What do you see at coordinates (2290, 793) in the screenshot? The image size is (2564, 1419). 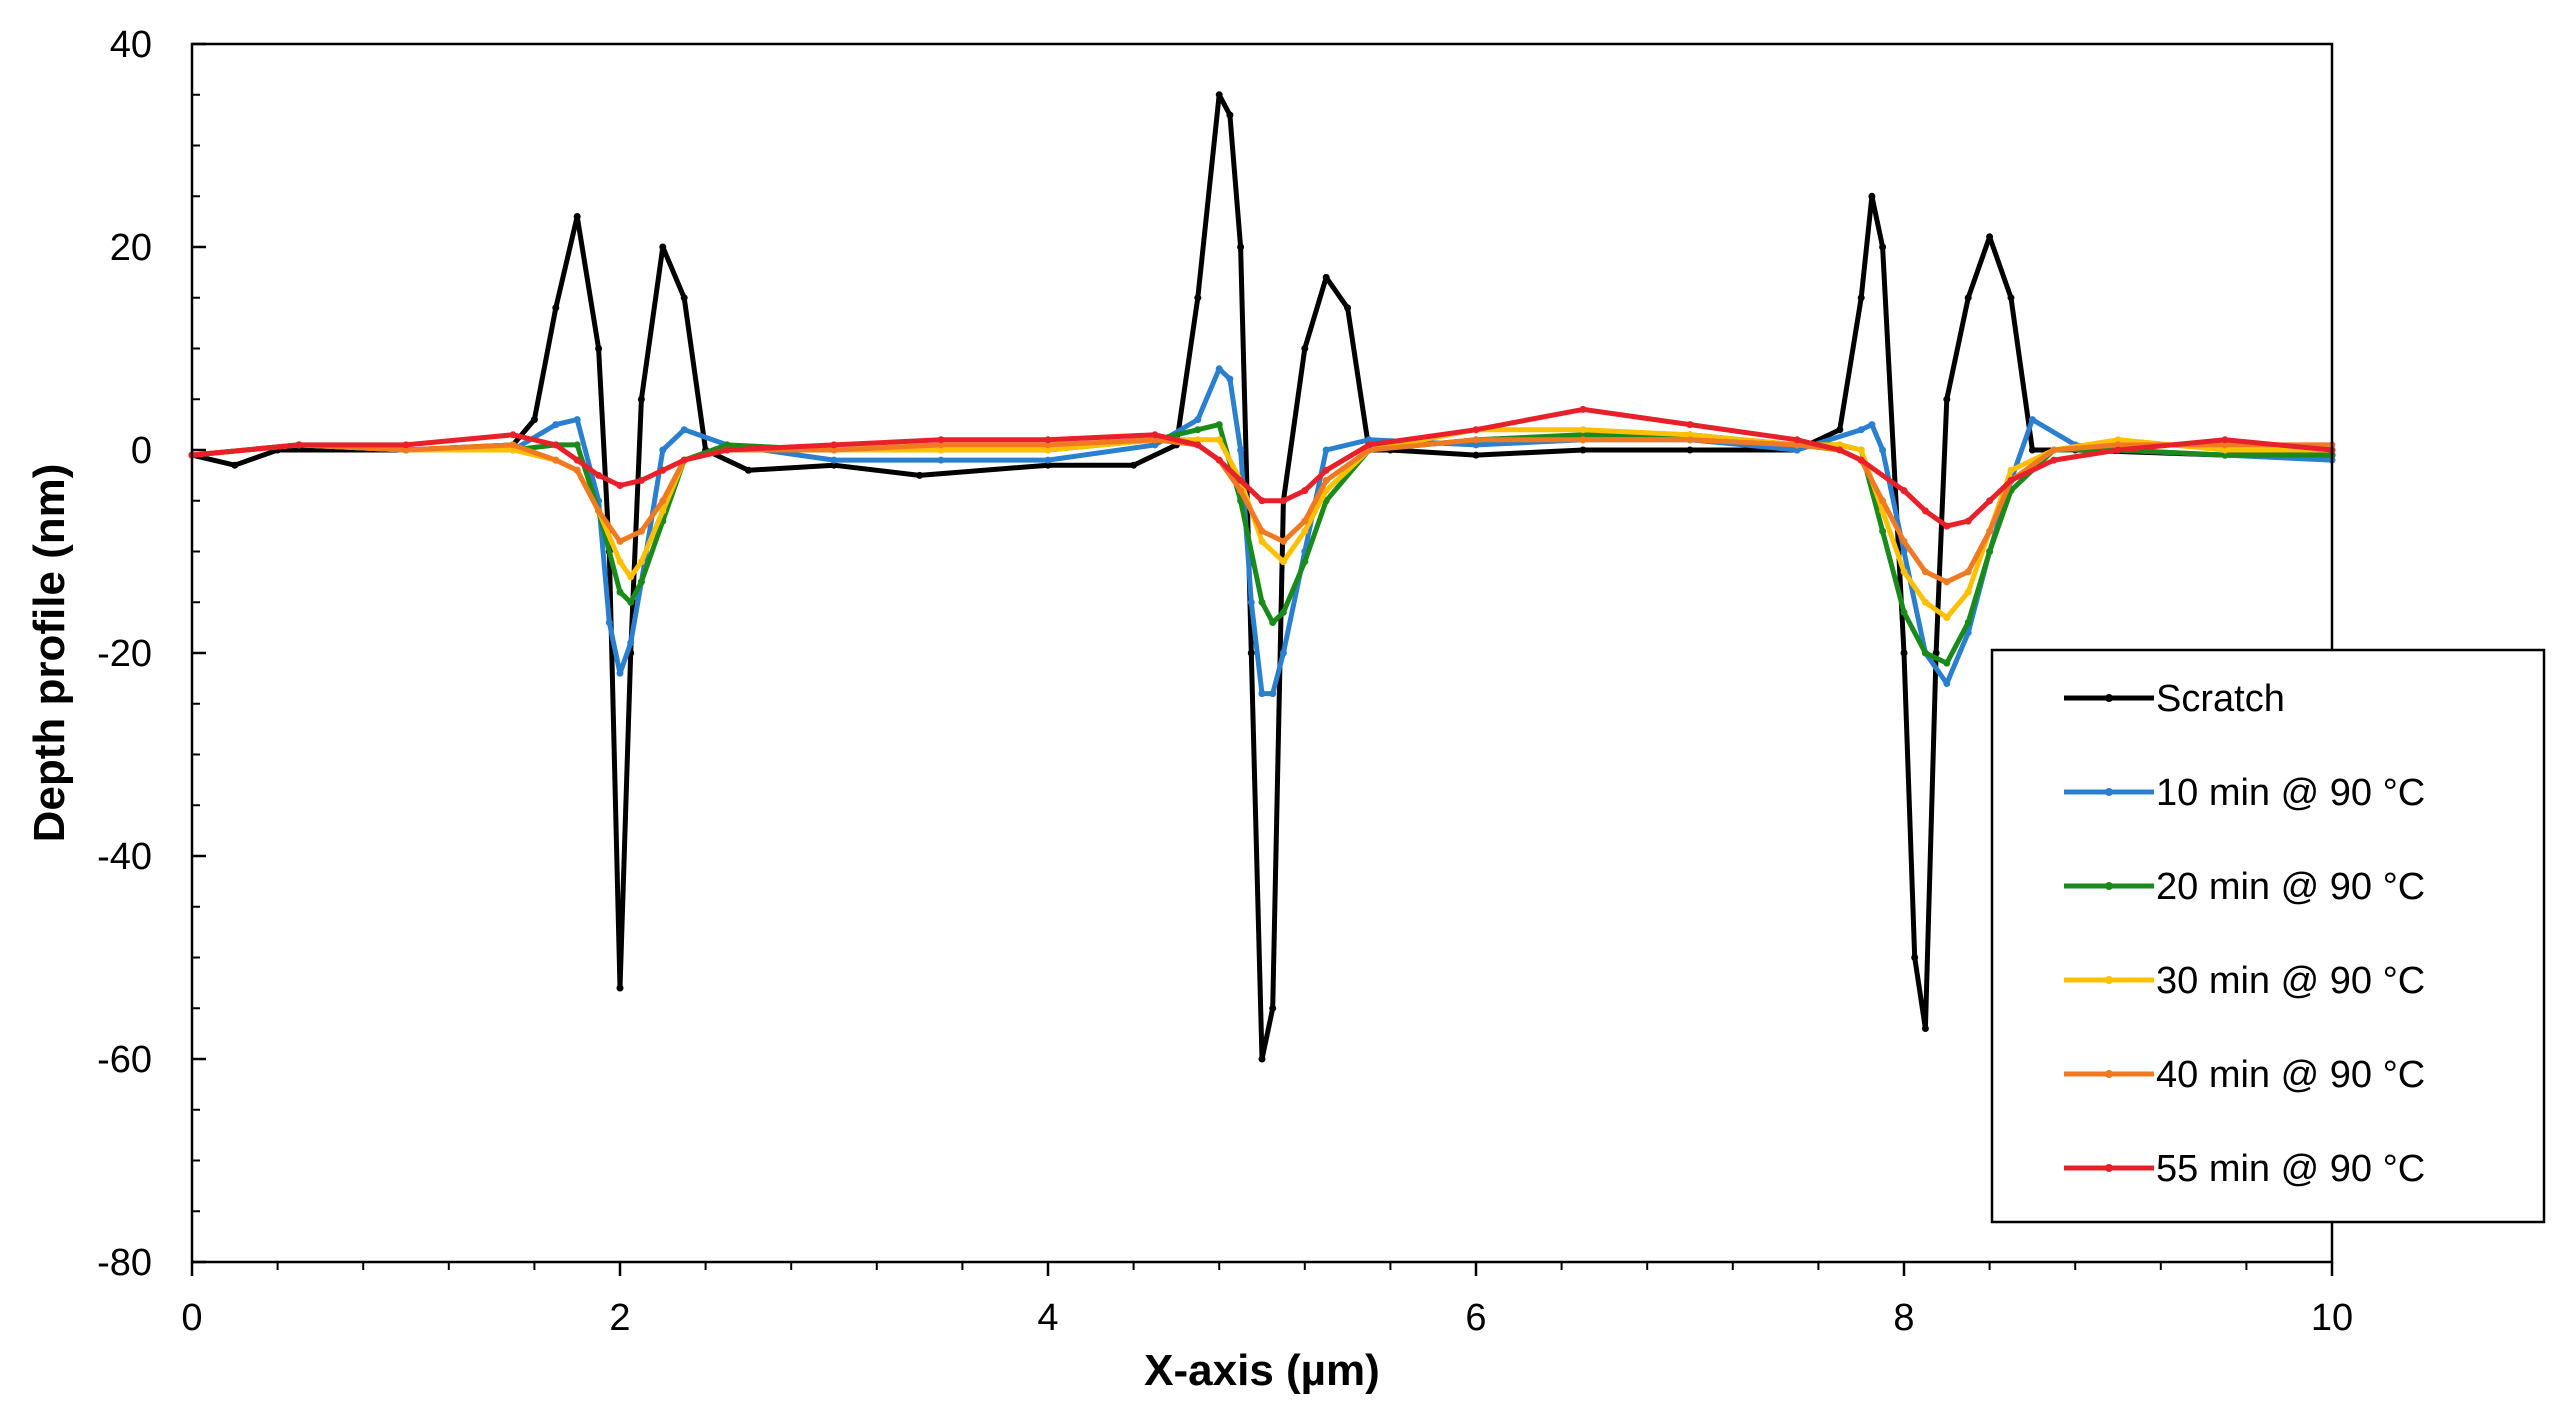 I see `legend-label: 10 min @ 90 °C` at bounding box center [2290, 793].